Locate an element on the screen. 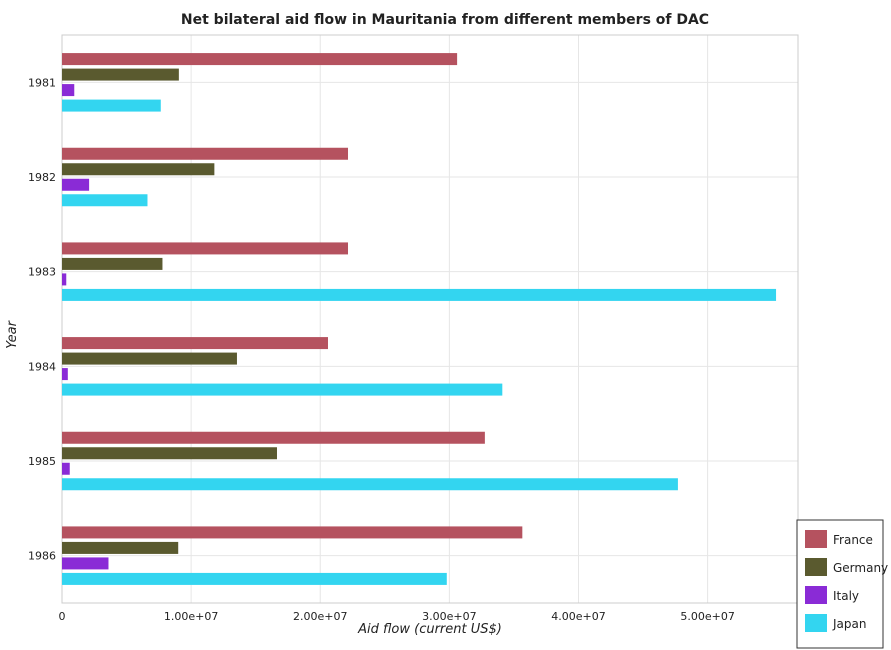 The width and height of the screenshot is (891, 650). legend-swatch-germany is located at coordinates (816, 567).